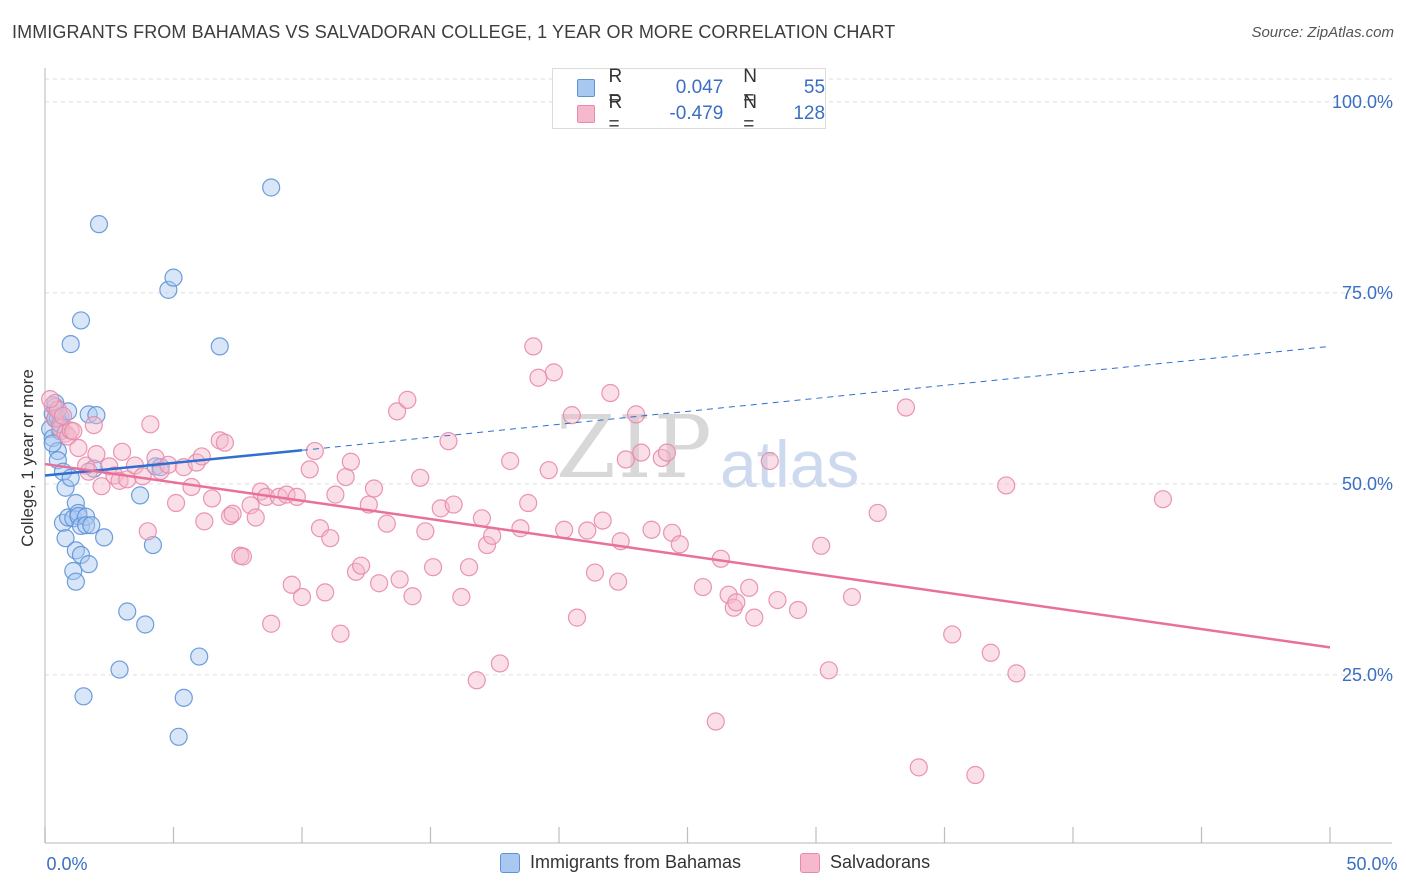 The image size is (1406, 892). I want to click on y-tick-labels: 25.0% 50.0% 75.0% 100.0%, so click(1362, 388).